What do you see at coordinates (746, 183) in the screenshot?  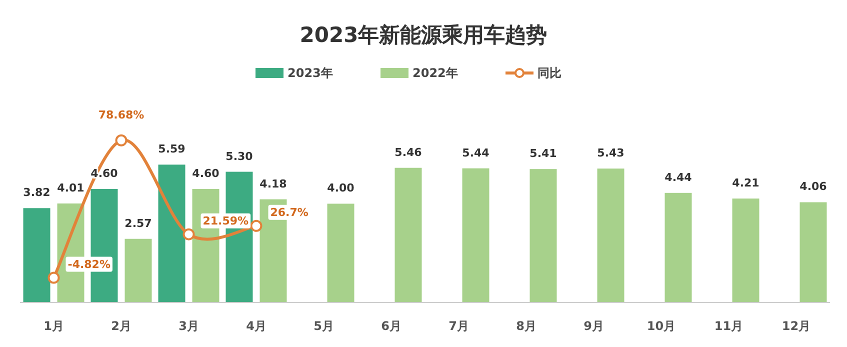 I see `data-label: 4.21` at bounding box center [746, 183].